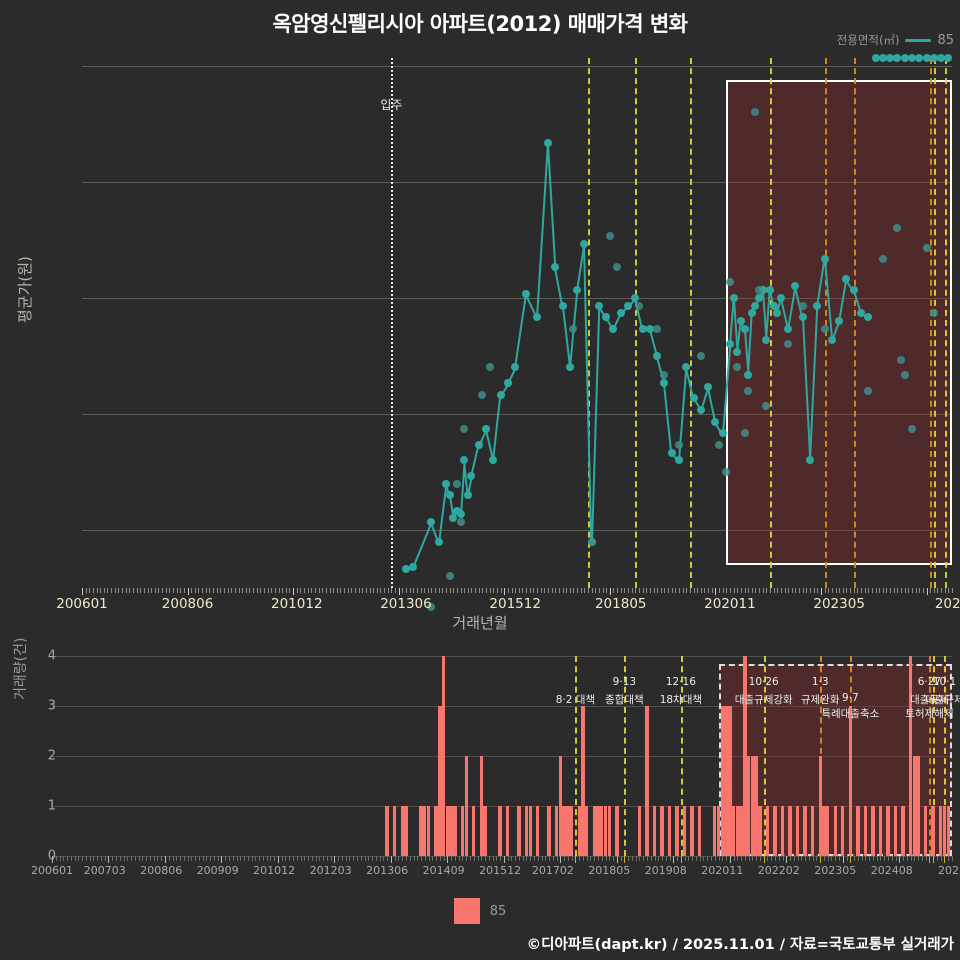 The height and width of the screenshot is (960, 960). Describe the element at coordinates (825, 323) in the screenshot. I see `policy-vertical-line` at that location.